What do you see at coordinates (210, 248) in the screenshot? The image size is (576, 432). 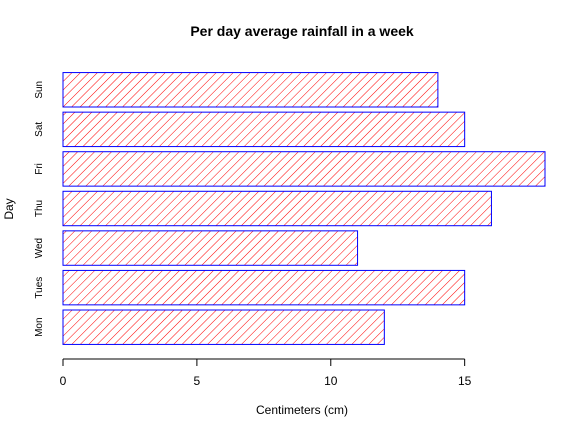 I see `bar-wed` at bounding box center [210, 248].